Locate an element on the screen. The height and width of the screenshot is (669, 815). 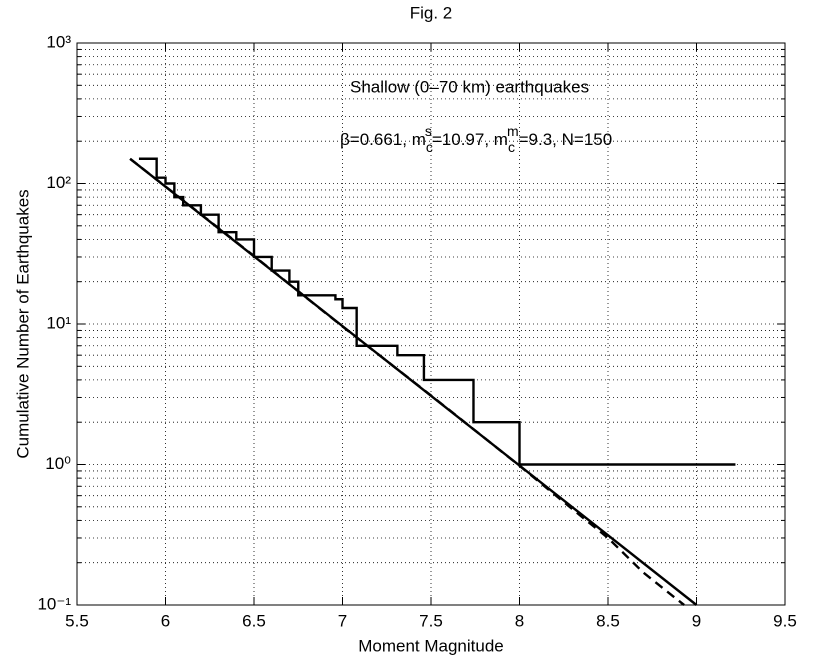
x-tick-label: 9 is located at coordinates (696, 620).